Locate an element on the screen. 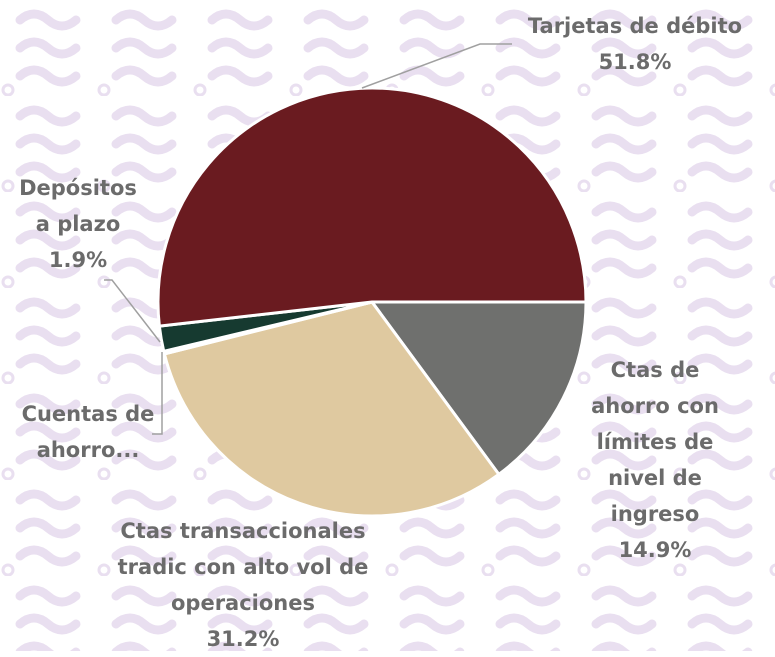 The image size is (775, 657). slice-label: Depósitos a plazo 1.9% is located at coordinates (78, 224).